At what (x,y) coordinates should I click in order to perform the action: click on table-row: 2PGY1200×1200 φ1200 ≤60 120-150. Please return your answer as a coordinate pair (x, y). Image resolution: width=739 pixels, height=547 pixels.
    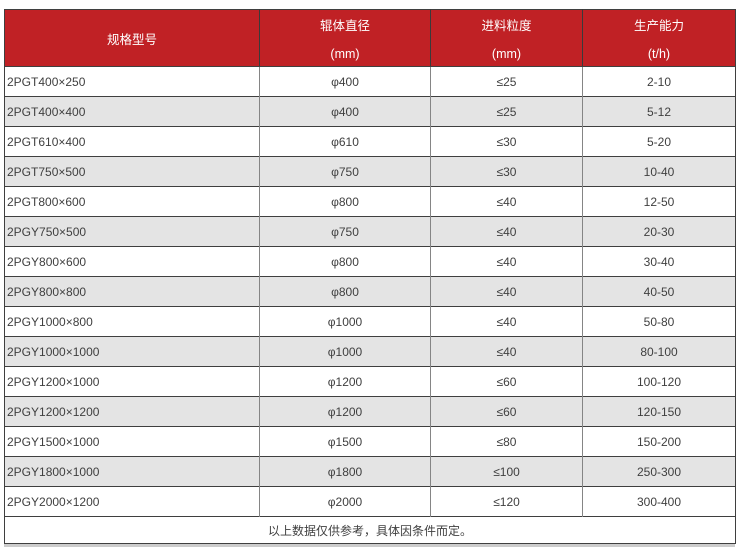
    Looking at the image, I should click on (370, 411).